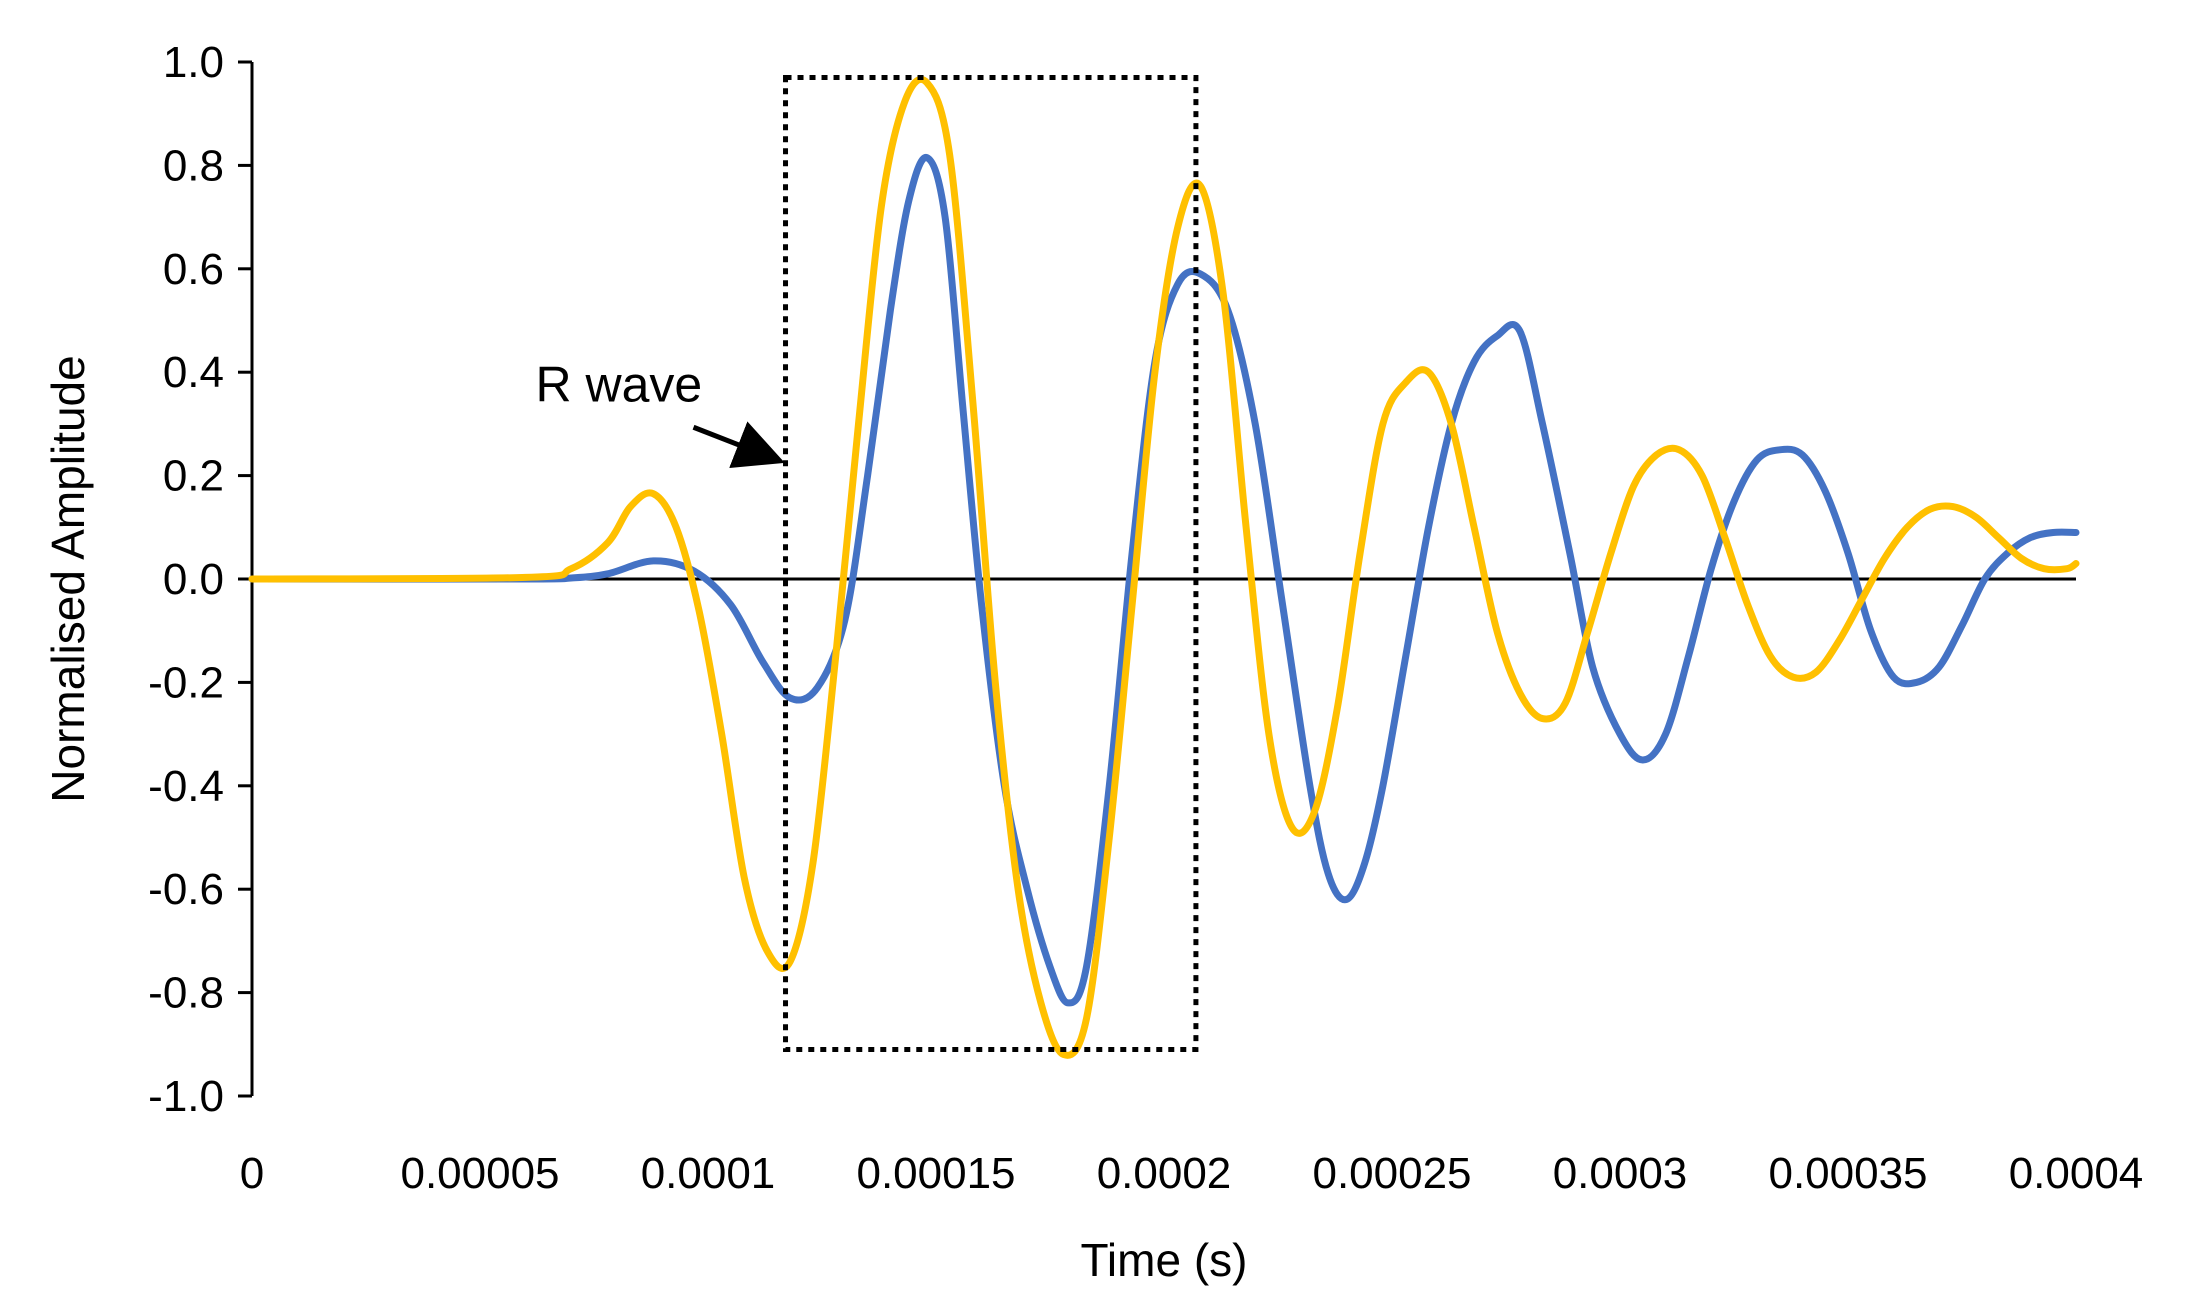 This screenshot has width=2186, height=1301. I want to click on r-wave-box, so click(991, 563).